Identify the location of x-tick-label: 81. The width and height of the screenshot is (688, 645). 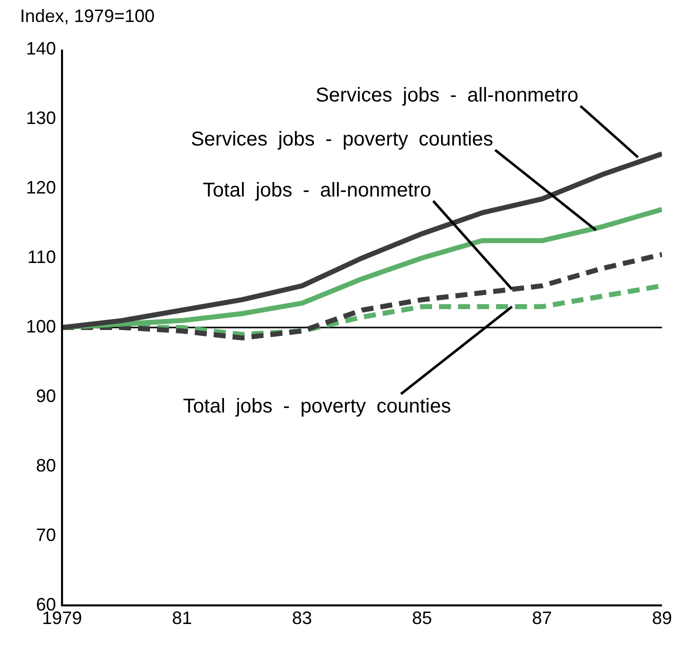
(182, 618).